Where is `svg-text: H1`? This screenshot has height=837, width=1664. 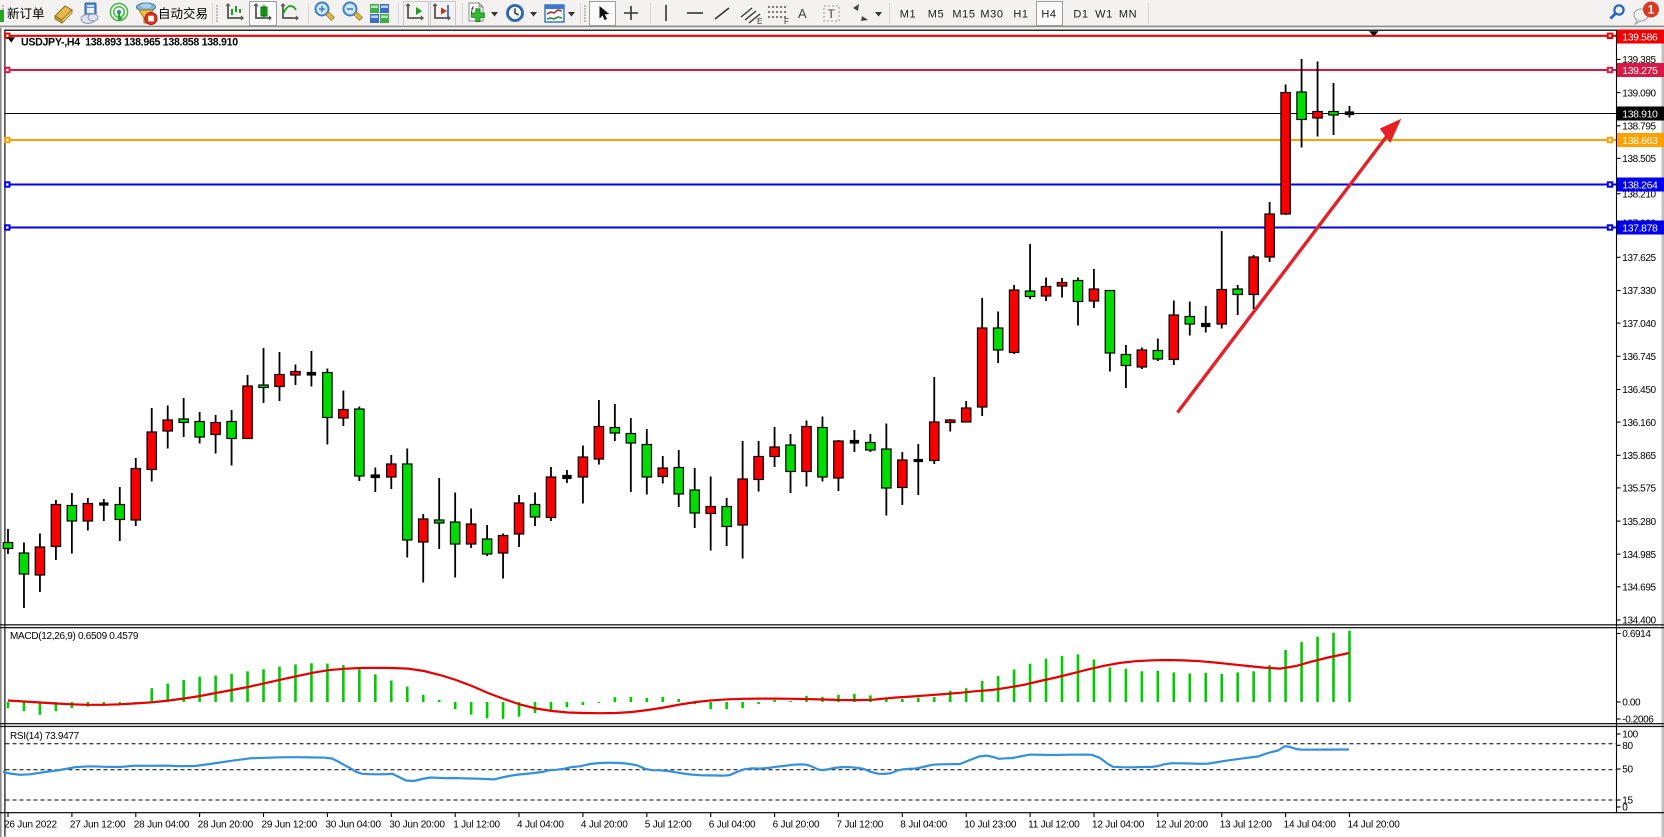
svg-text: H1 is located at coordinates (1020, 15).